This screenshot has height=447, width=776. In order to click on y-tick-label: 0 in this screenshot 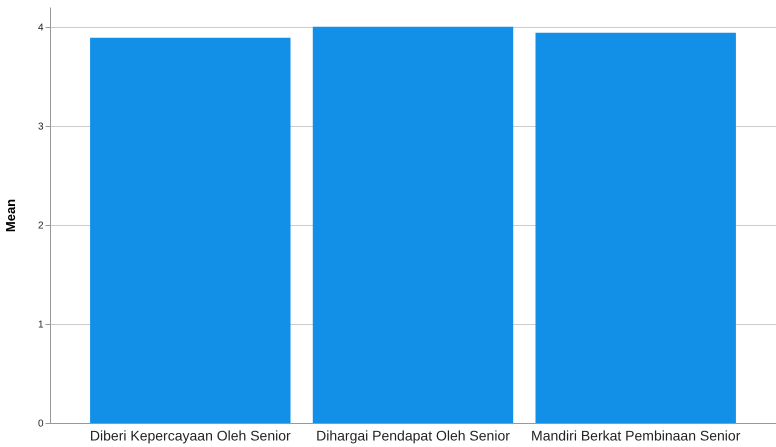, I will do `click(41, 424)`.